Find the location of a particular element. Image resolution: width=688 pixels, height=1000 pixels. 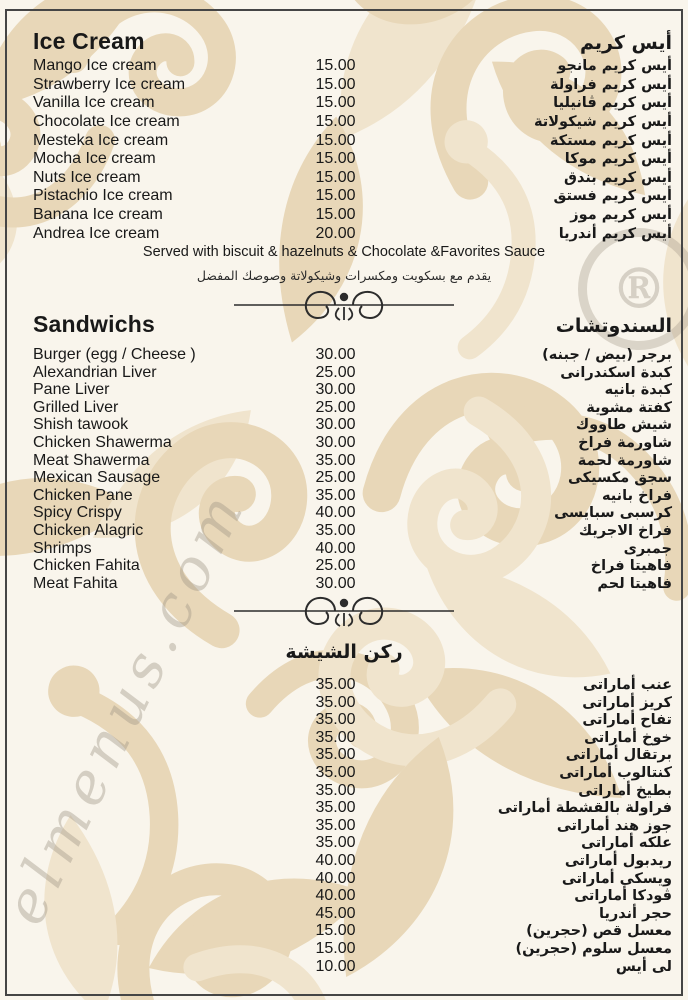

item-name-en: Pistachio Ice cream is located at coordinates (103, 196).